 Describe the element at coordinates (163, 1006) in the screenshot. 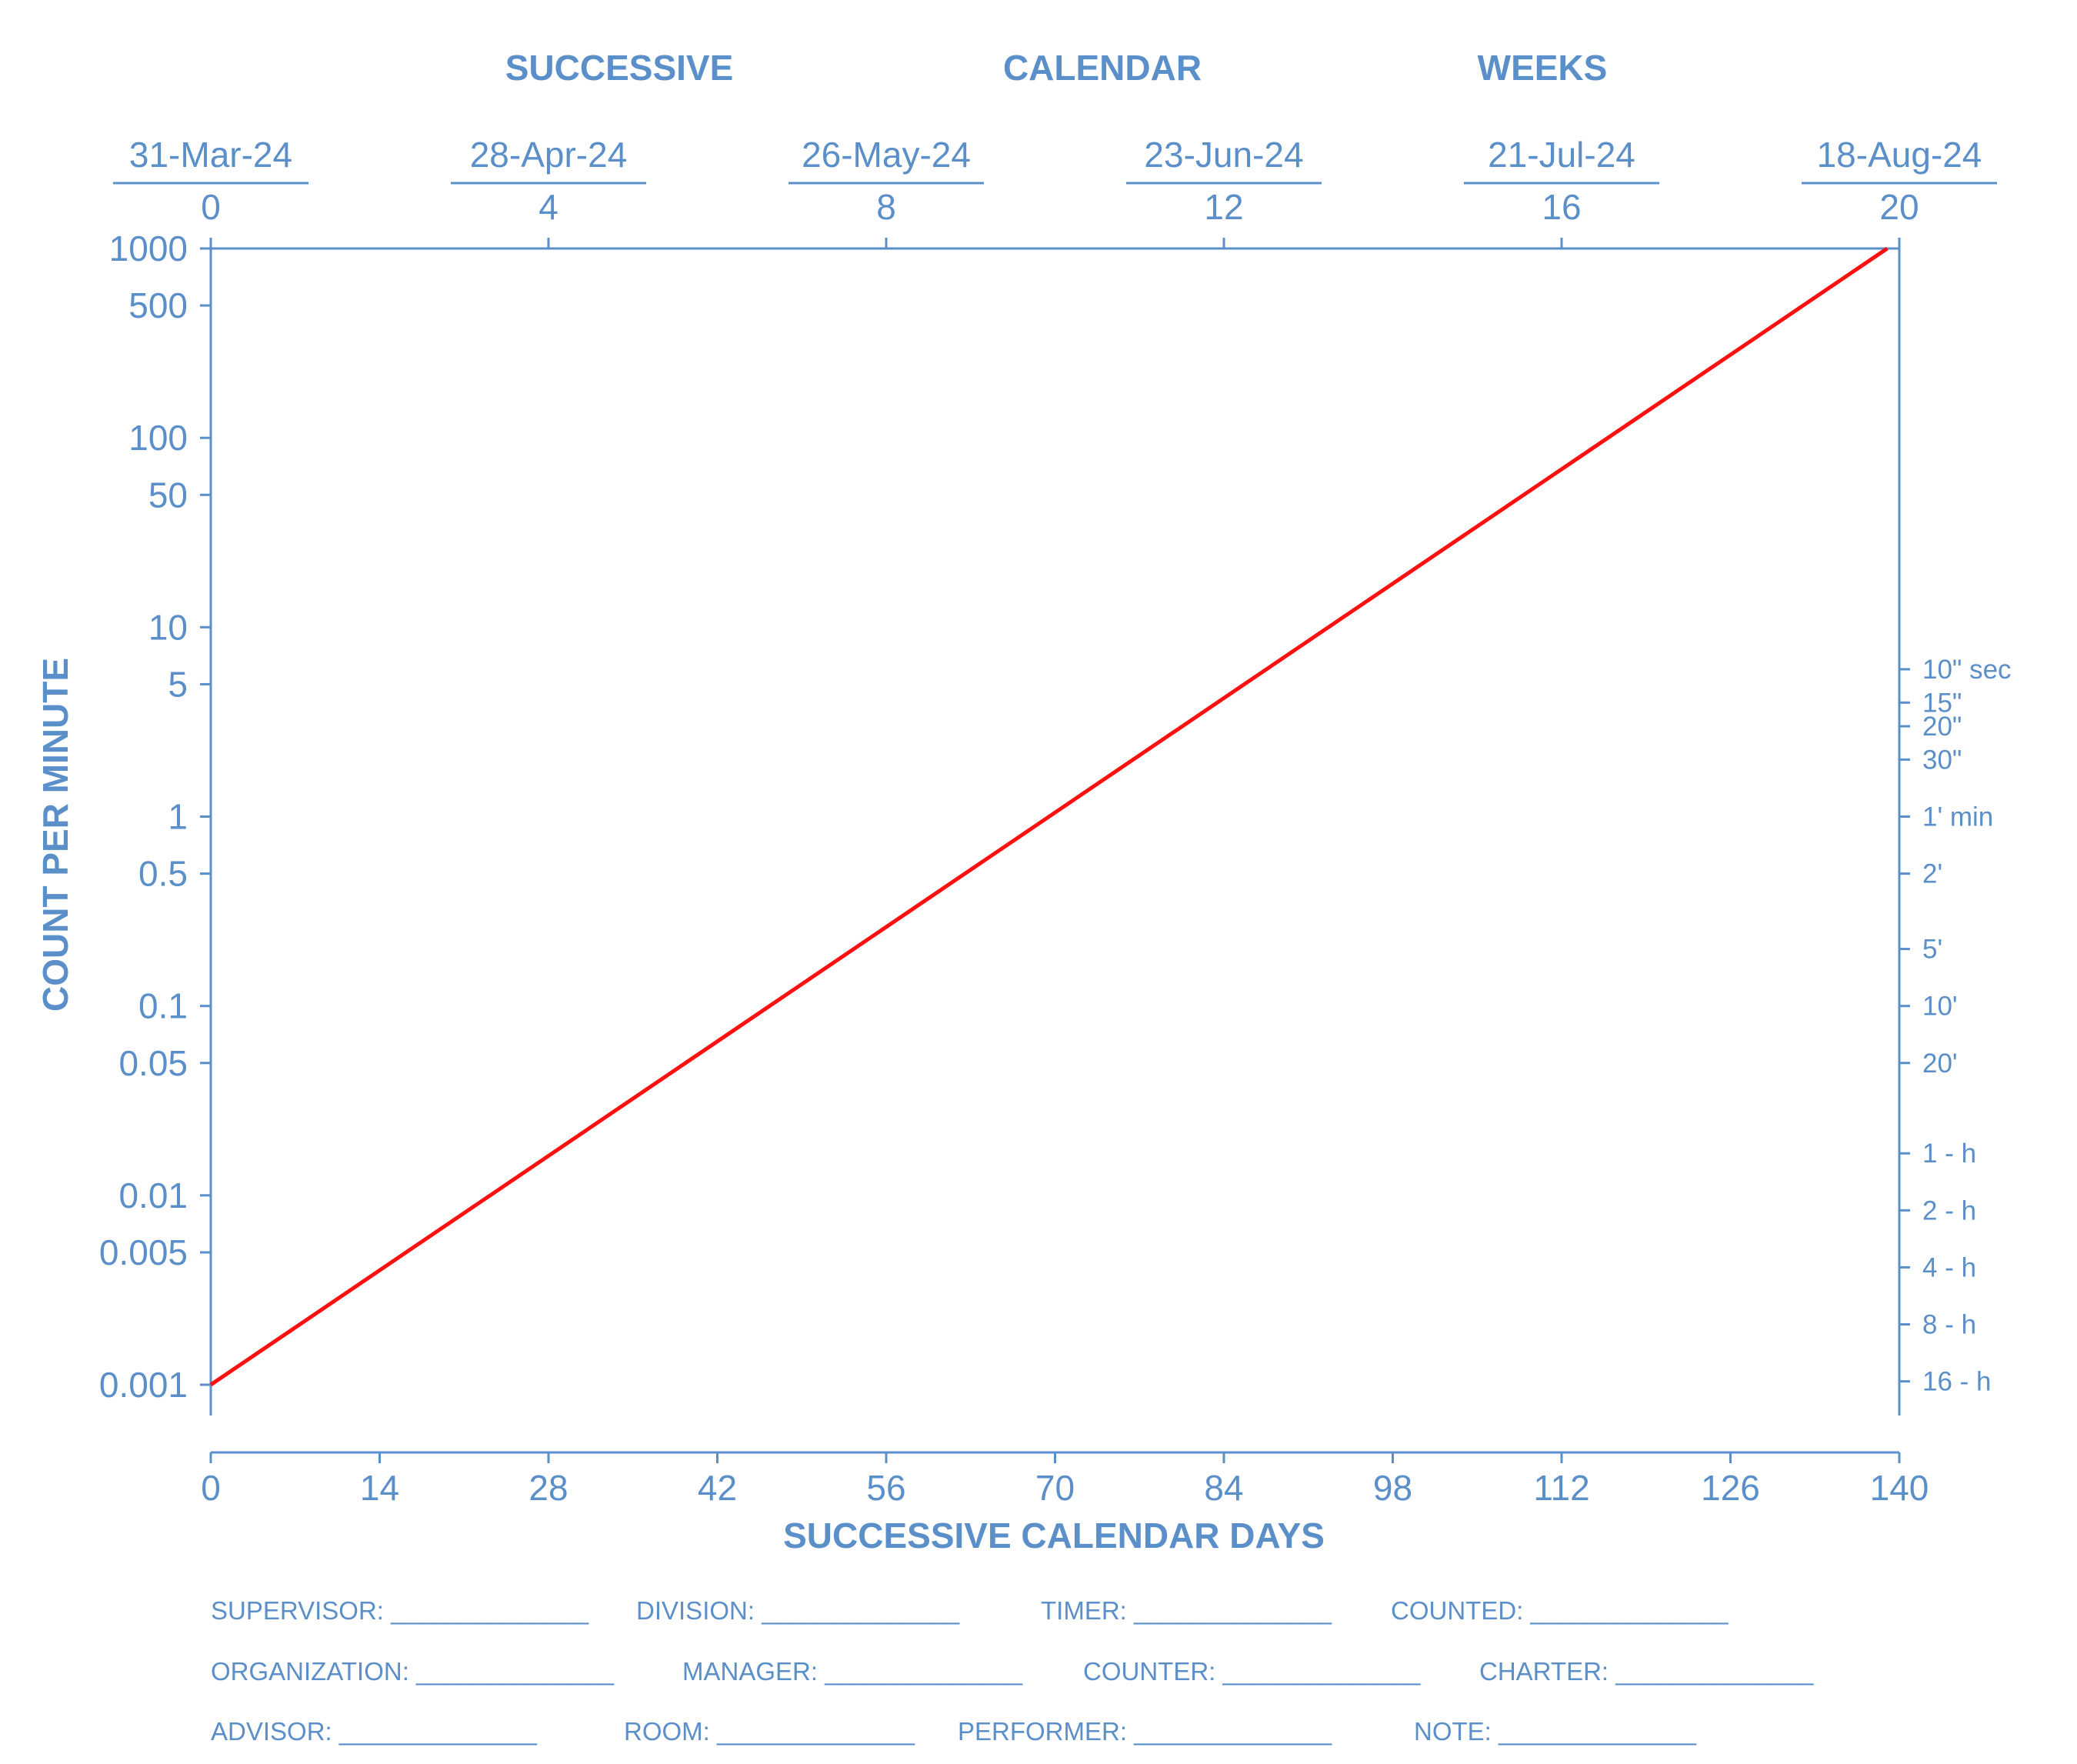

I see `y-tick-label: 0.1` at that location.